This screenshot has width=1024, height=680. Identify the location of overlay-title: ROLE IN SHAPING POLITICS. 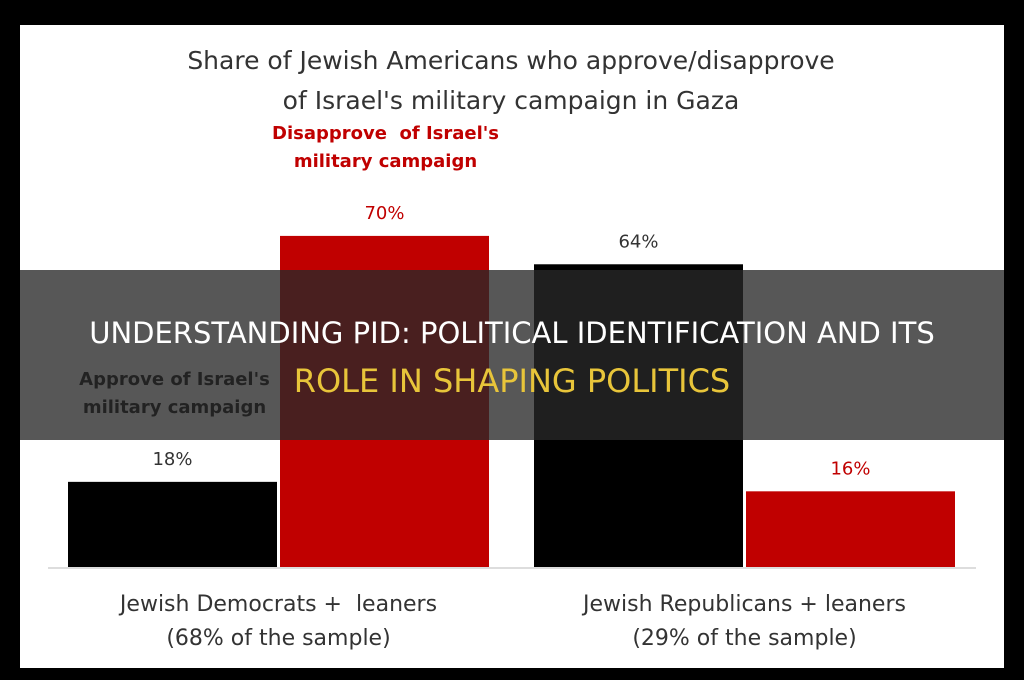
(512, 381).